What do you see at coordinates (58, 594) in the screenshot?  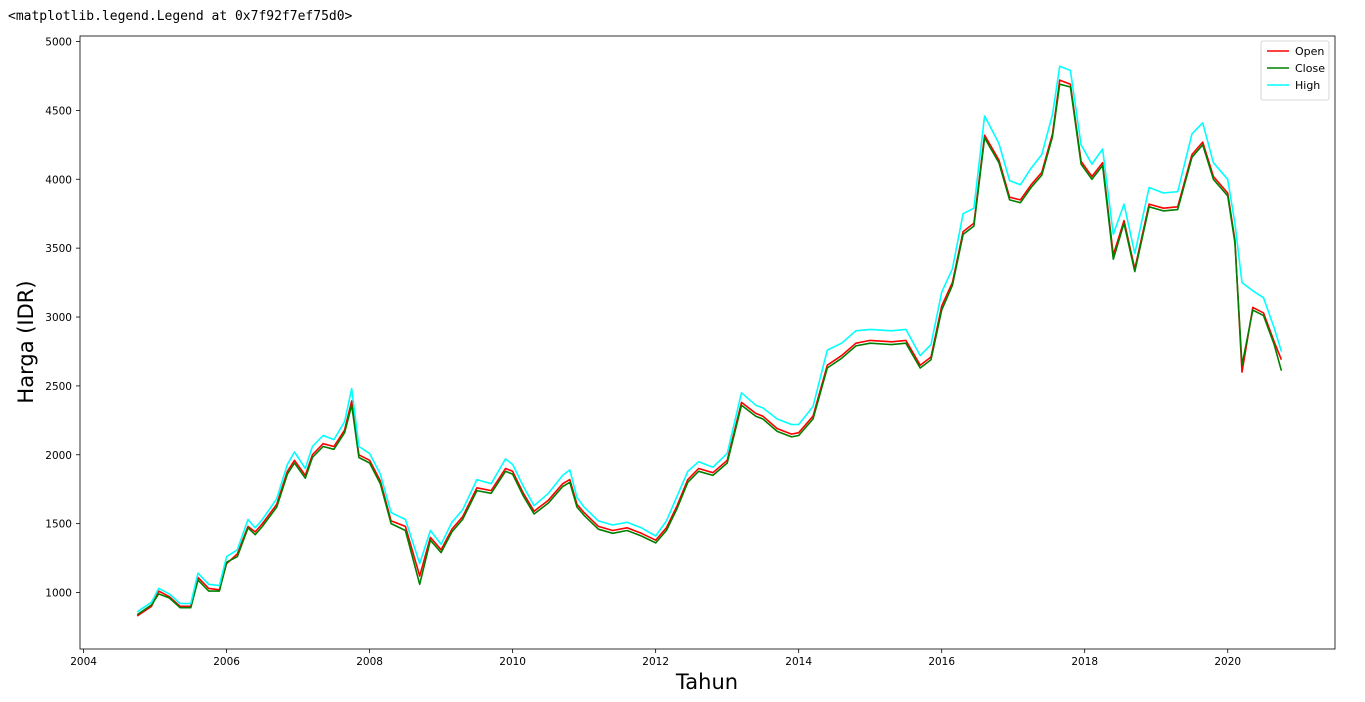 I see `y-tick-label: 1000` at bounding box center [58, 594].